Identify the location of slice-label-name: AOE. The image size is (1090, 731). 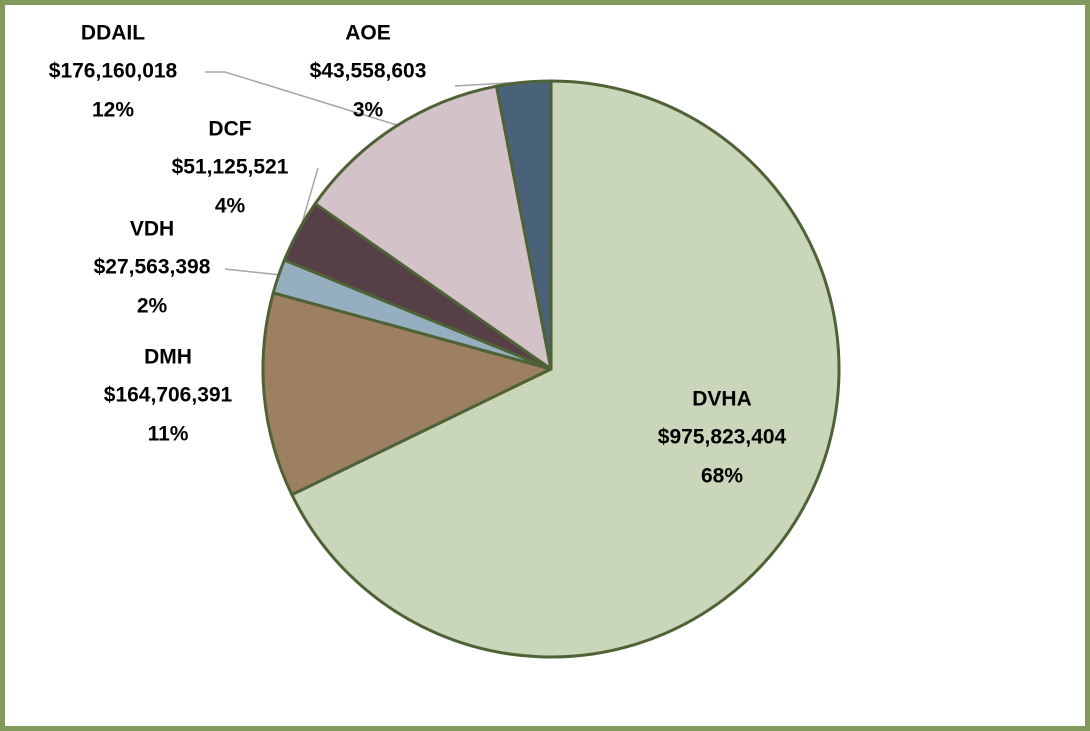
(368, 33).